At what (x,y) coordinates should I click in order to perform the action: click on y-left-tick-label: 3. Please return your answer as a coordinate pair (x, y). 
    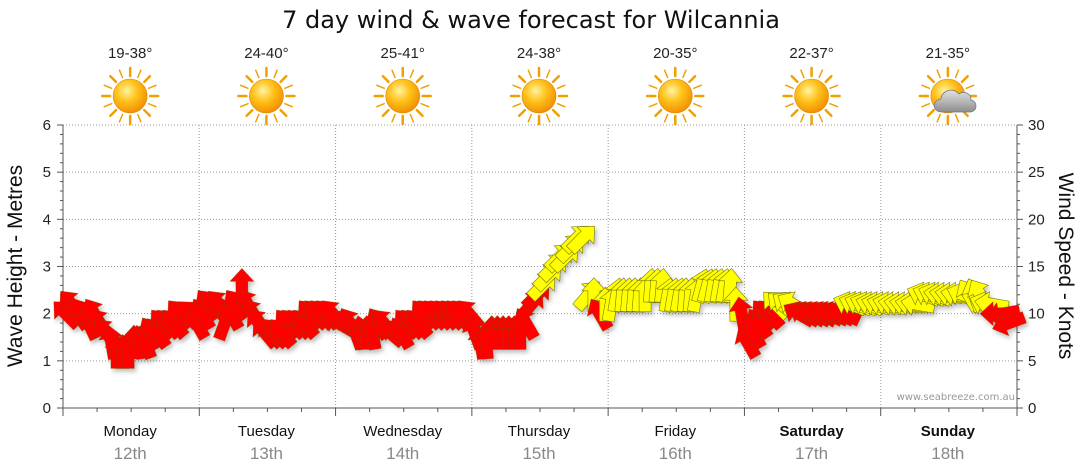
    Looking at the image, I should click on (47, 267).